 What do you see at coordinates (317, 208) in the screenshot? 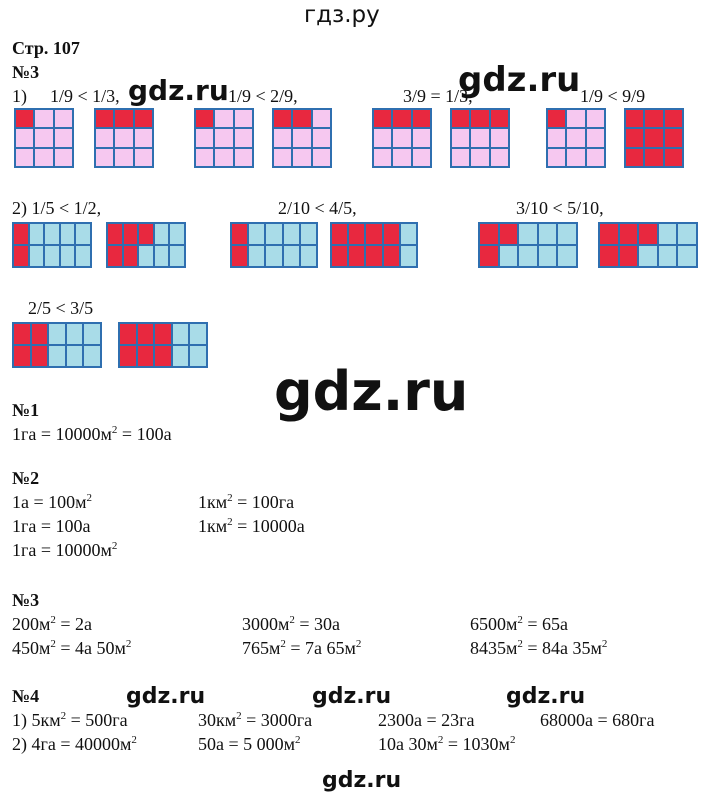
I see `row2-cmp-2: 2/10 < 4/5,` at bounding box center [317, 208].